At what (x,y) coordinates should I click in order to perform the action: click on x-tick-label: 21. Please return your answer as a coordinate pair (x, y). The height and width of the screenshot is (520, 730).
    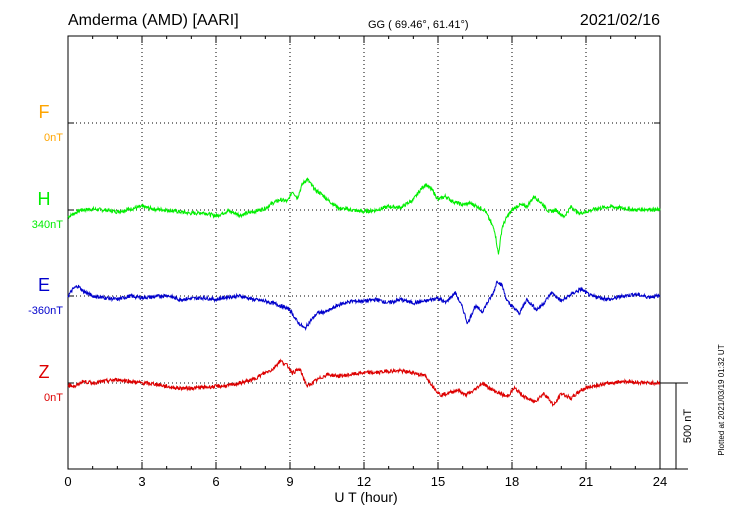
    Looking at the image, I should click on (586, 481).